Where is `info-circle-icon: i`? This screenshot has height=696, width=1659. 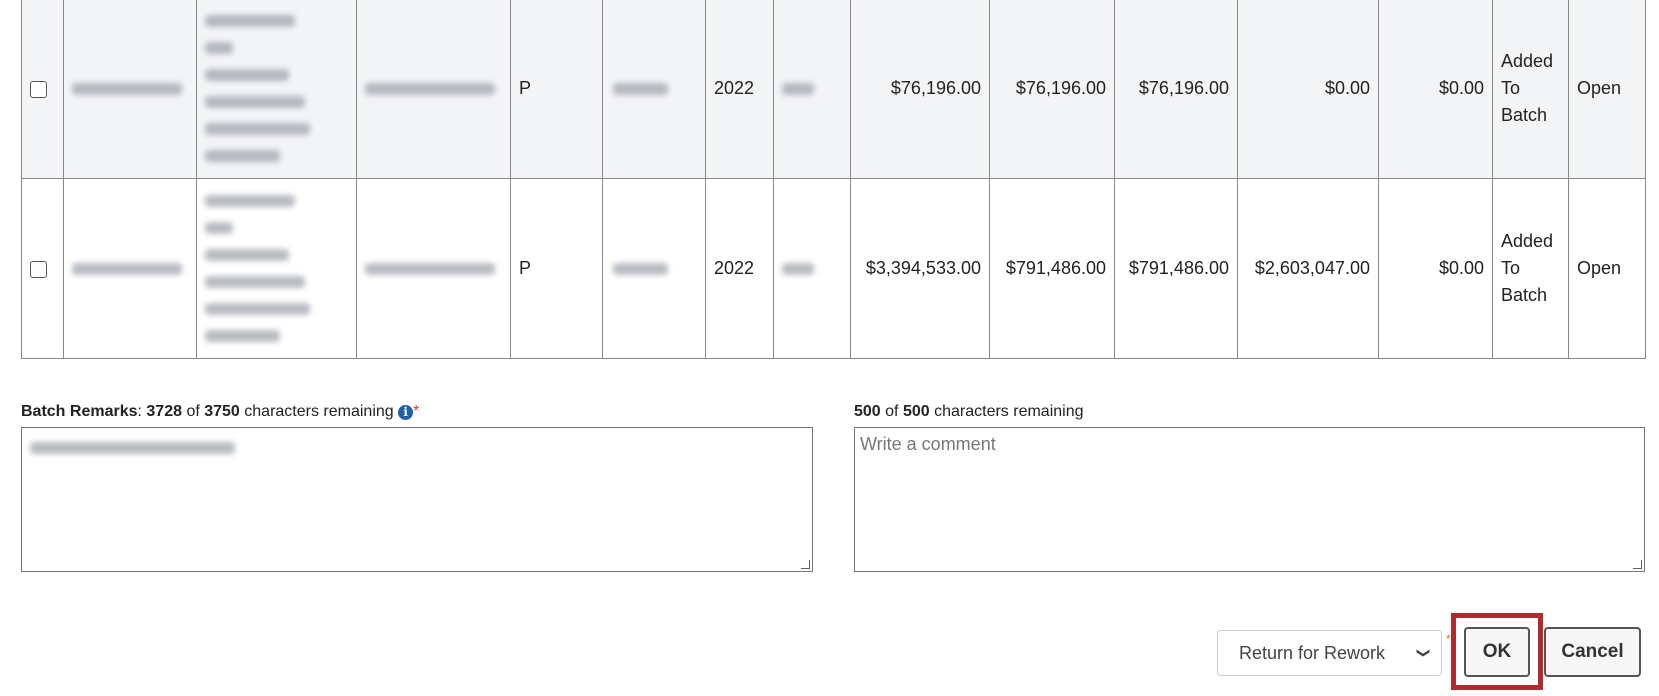
info-circle-icon: i is located at coordinates (406, 412).